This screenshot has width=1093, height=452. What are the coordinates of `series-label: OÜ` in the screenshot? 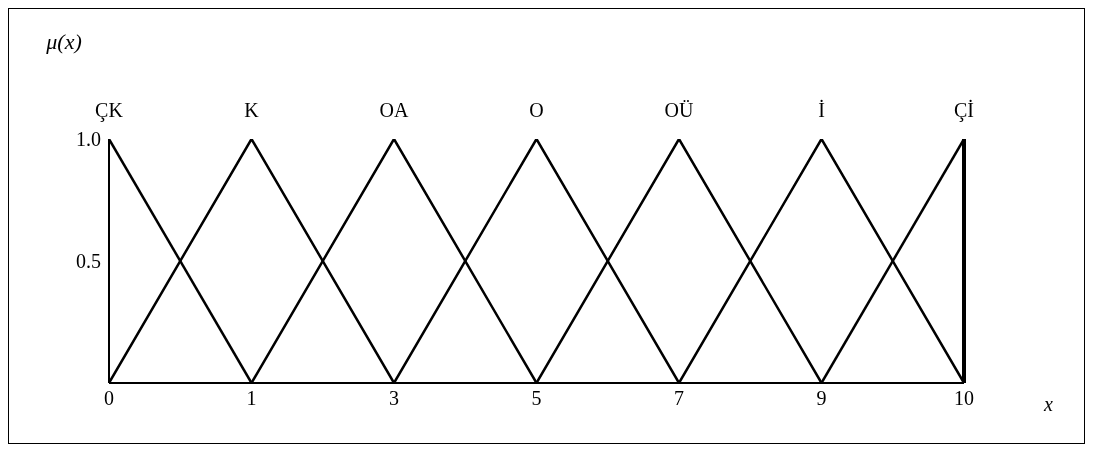 It's located at (679, 110).